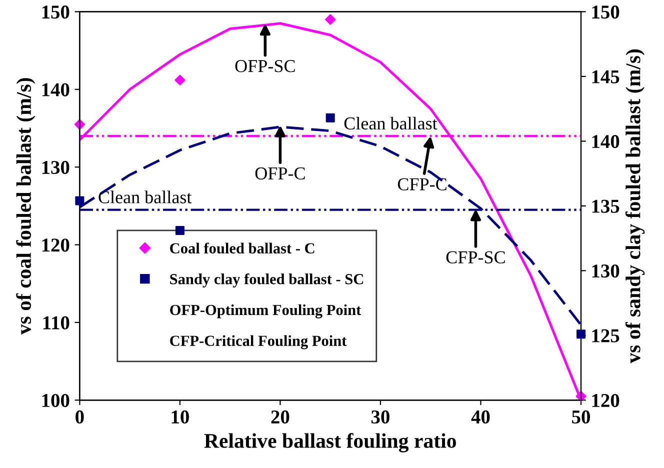  Describe the element at coordinates (606, 12) in the screenshot. I see `y2-tick-label: 150` at that location.